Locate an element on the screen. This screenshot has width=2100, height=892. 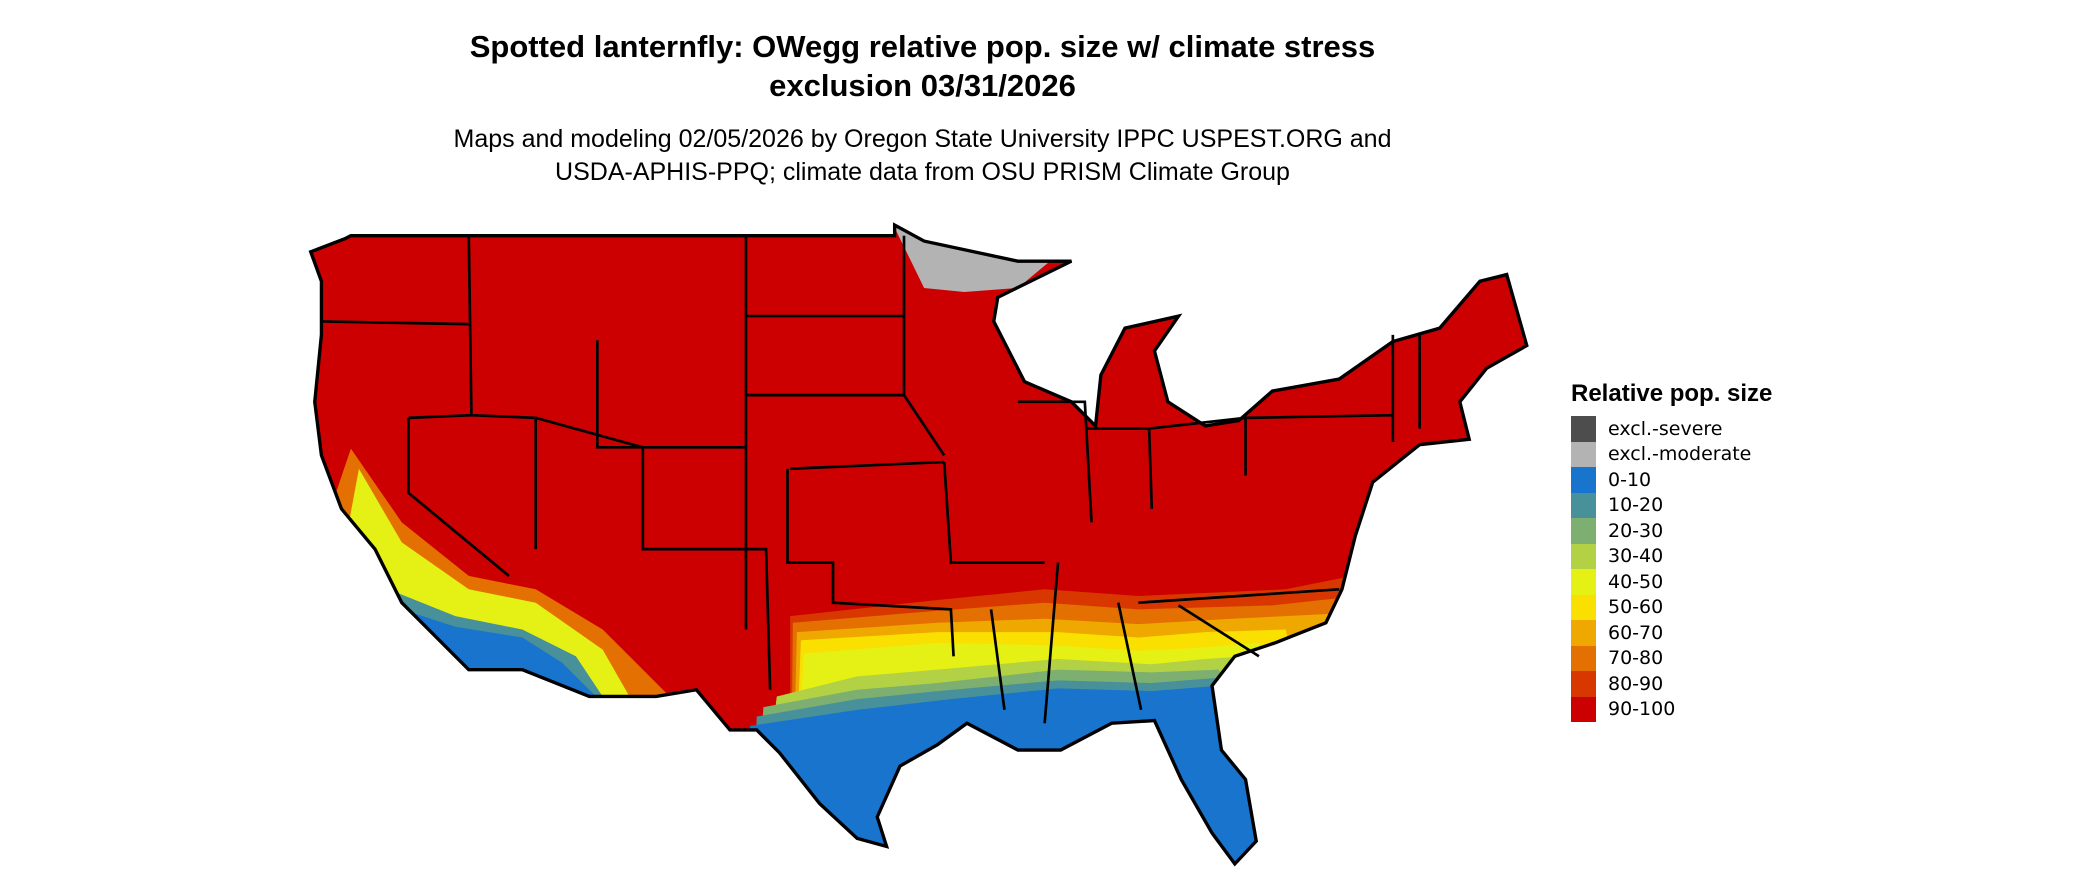
legend-label: 20-30 is located at coordinates (1636, 530).